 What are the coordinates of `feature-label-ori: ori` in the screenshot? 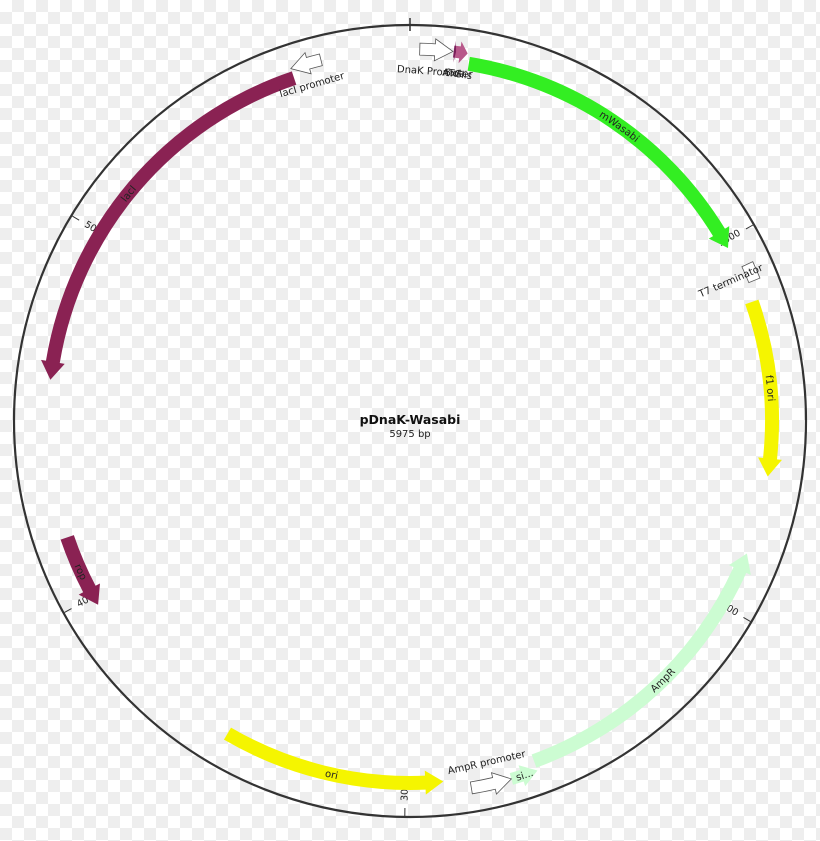 It's located at (331, 776).